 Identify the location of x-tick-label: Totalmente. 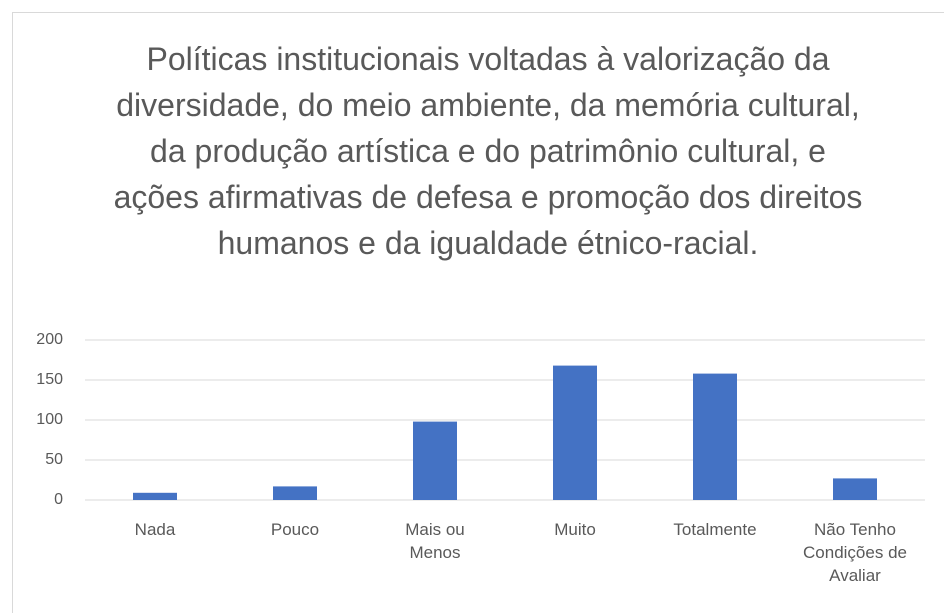
(715, 529).